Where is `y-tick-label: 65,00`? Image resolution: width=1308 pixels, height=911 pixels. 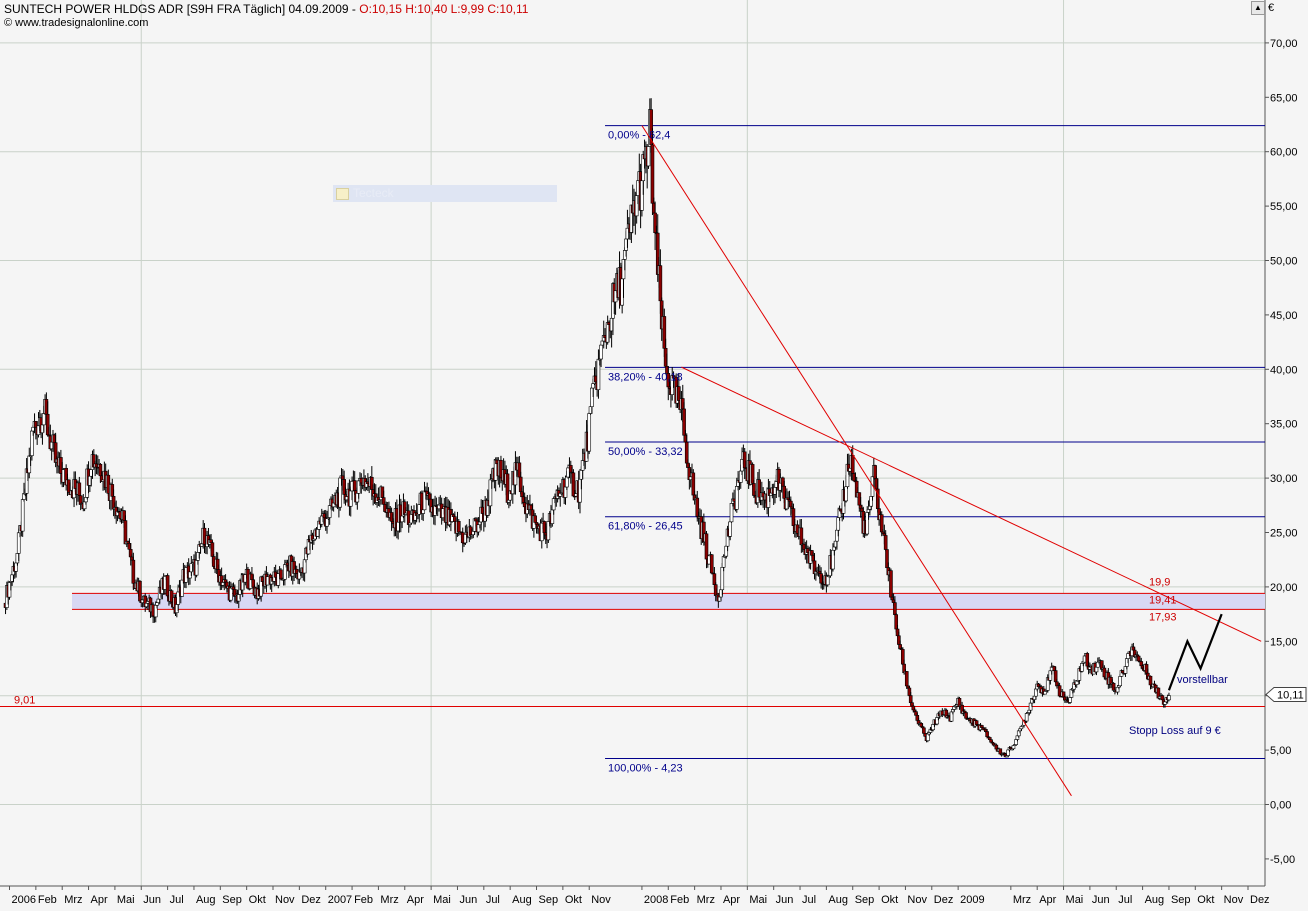
y-tick-label: 65,00 is located at coordinates (1284, 98).